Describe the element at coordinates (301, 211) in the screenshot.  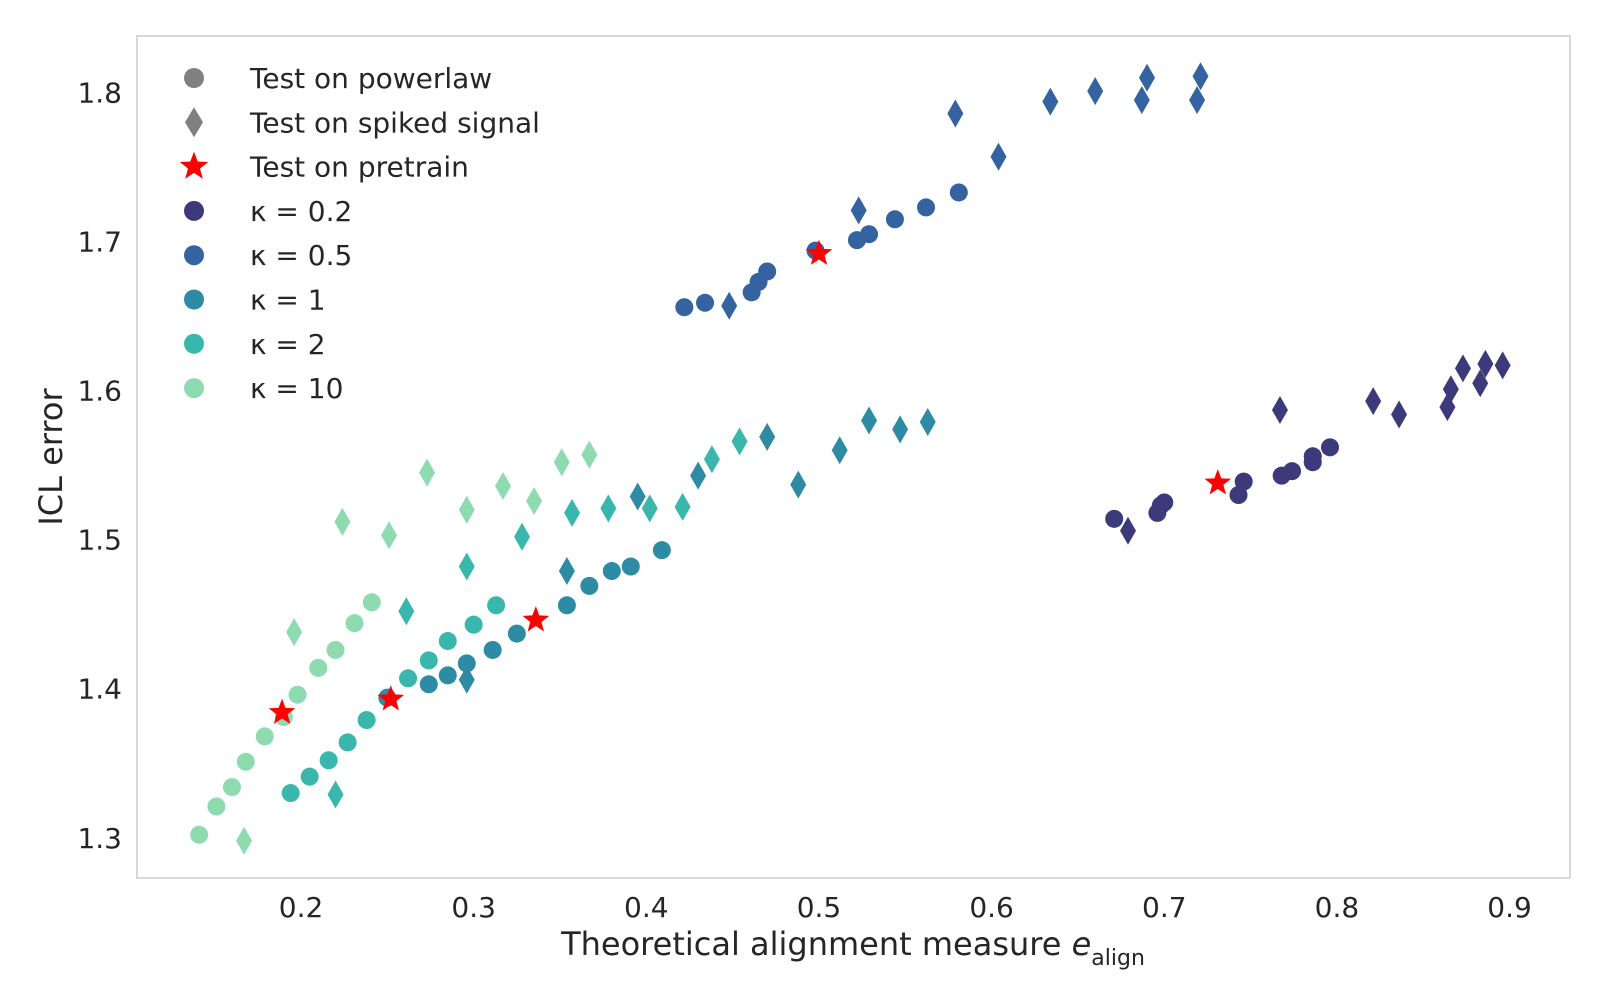
I see `legend-label: κ = 0.2` at that location.